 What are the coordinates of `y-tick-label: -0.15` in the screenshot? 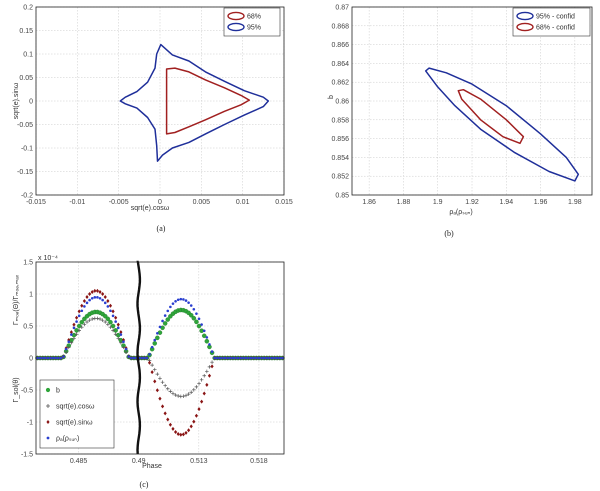 It's located at (25, 172).